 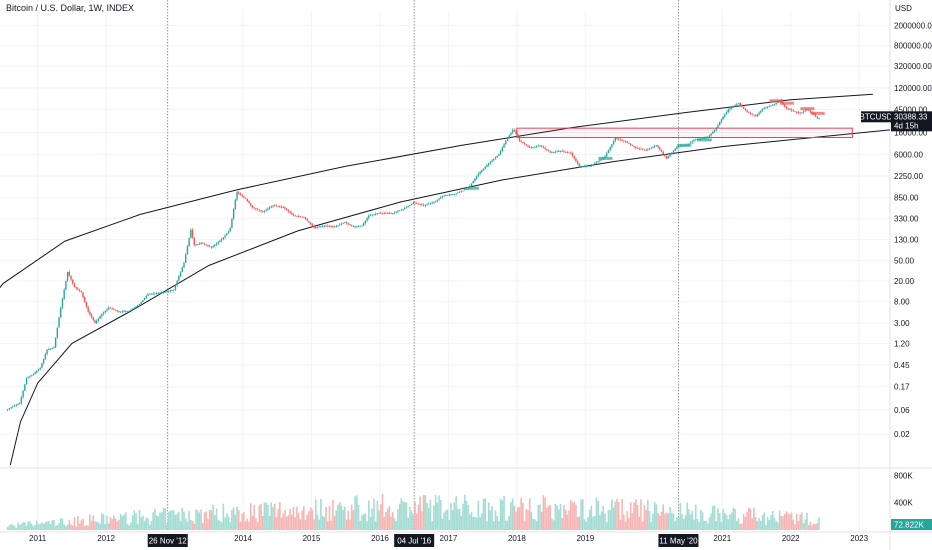 What do you see at coordinates (517, 538) in the screenshot?
I see `x-tick-label: 2018` at bounding box center [517, 538].